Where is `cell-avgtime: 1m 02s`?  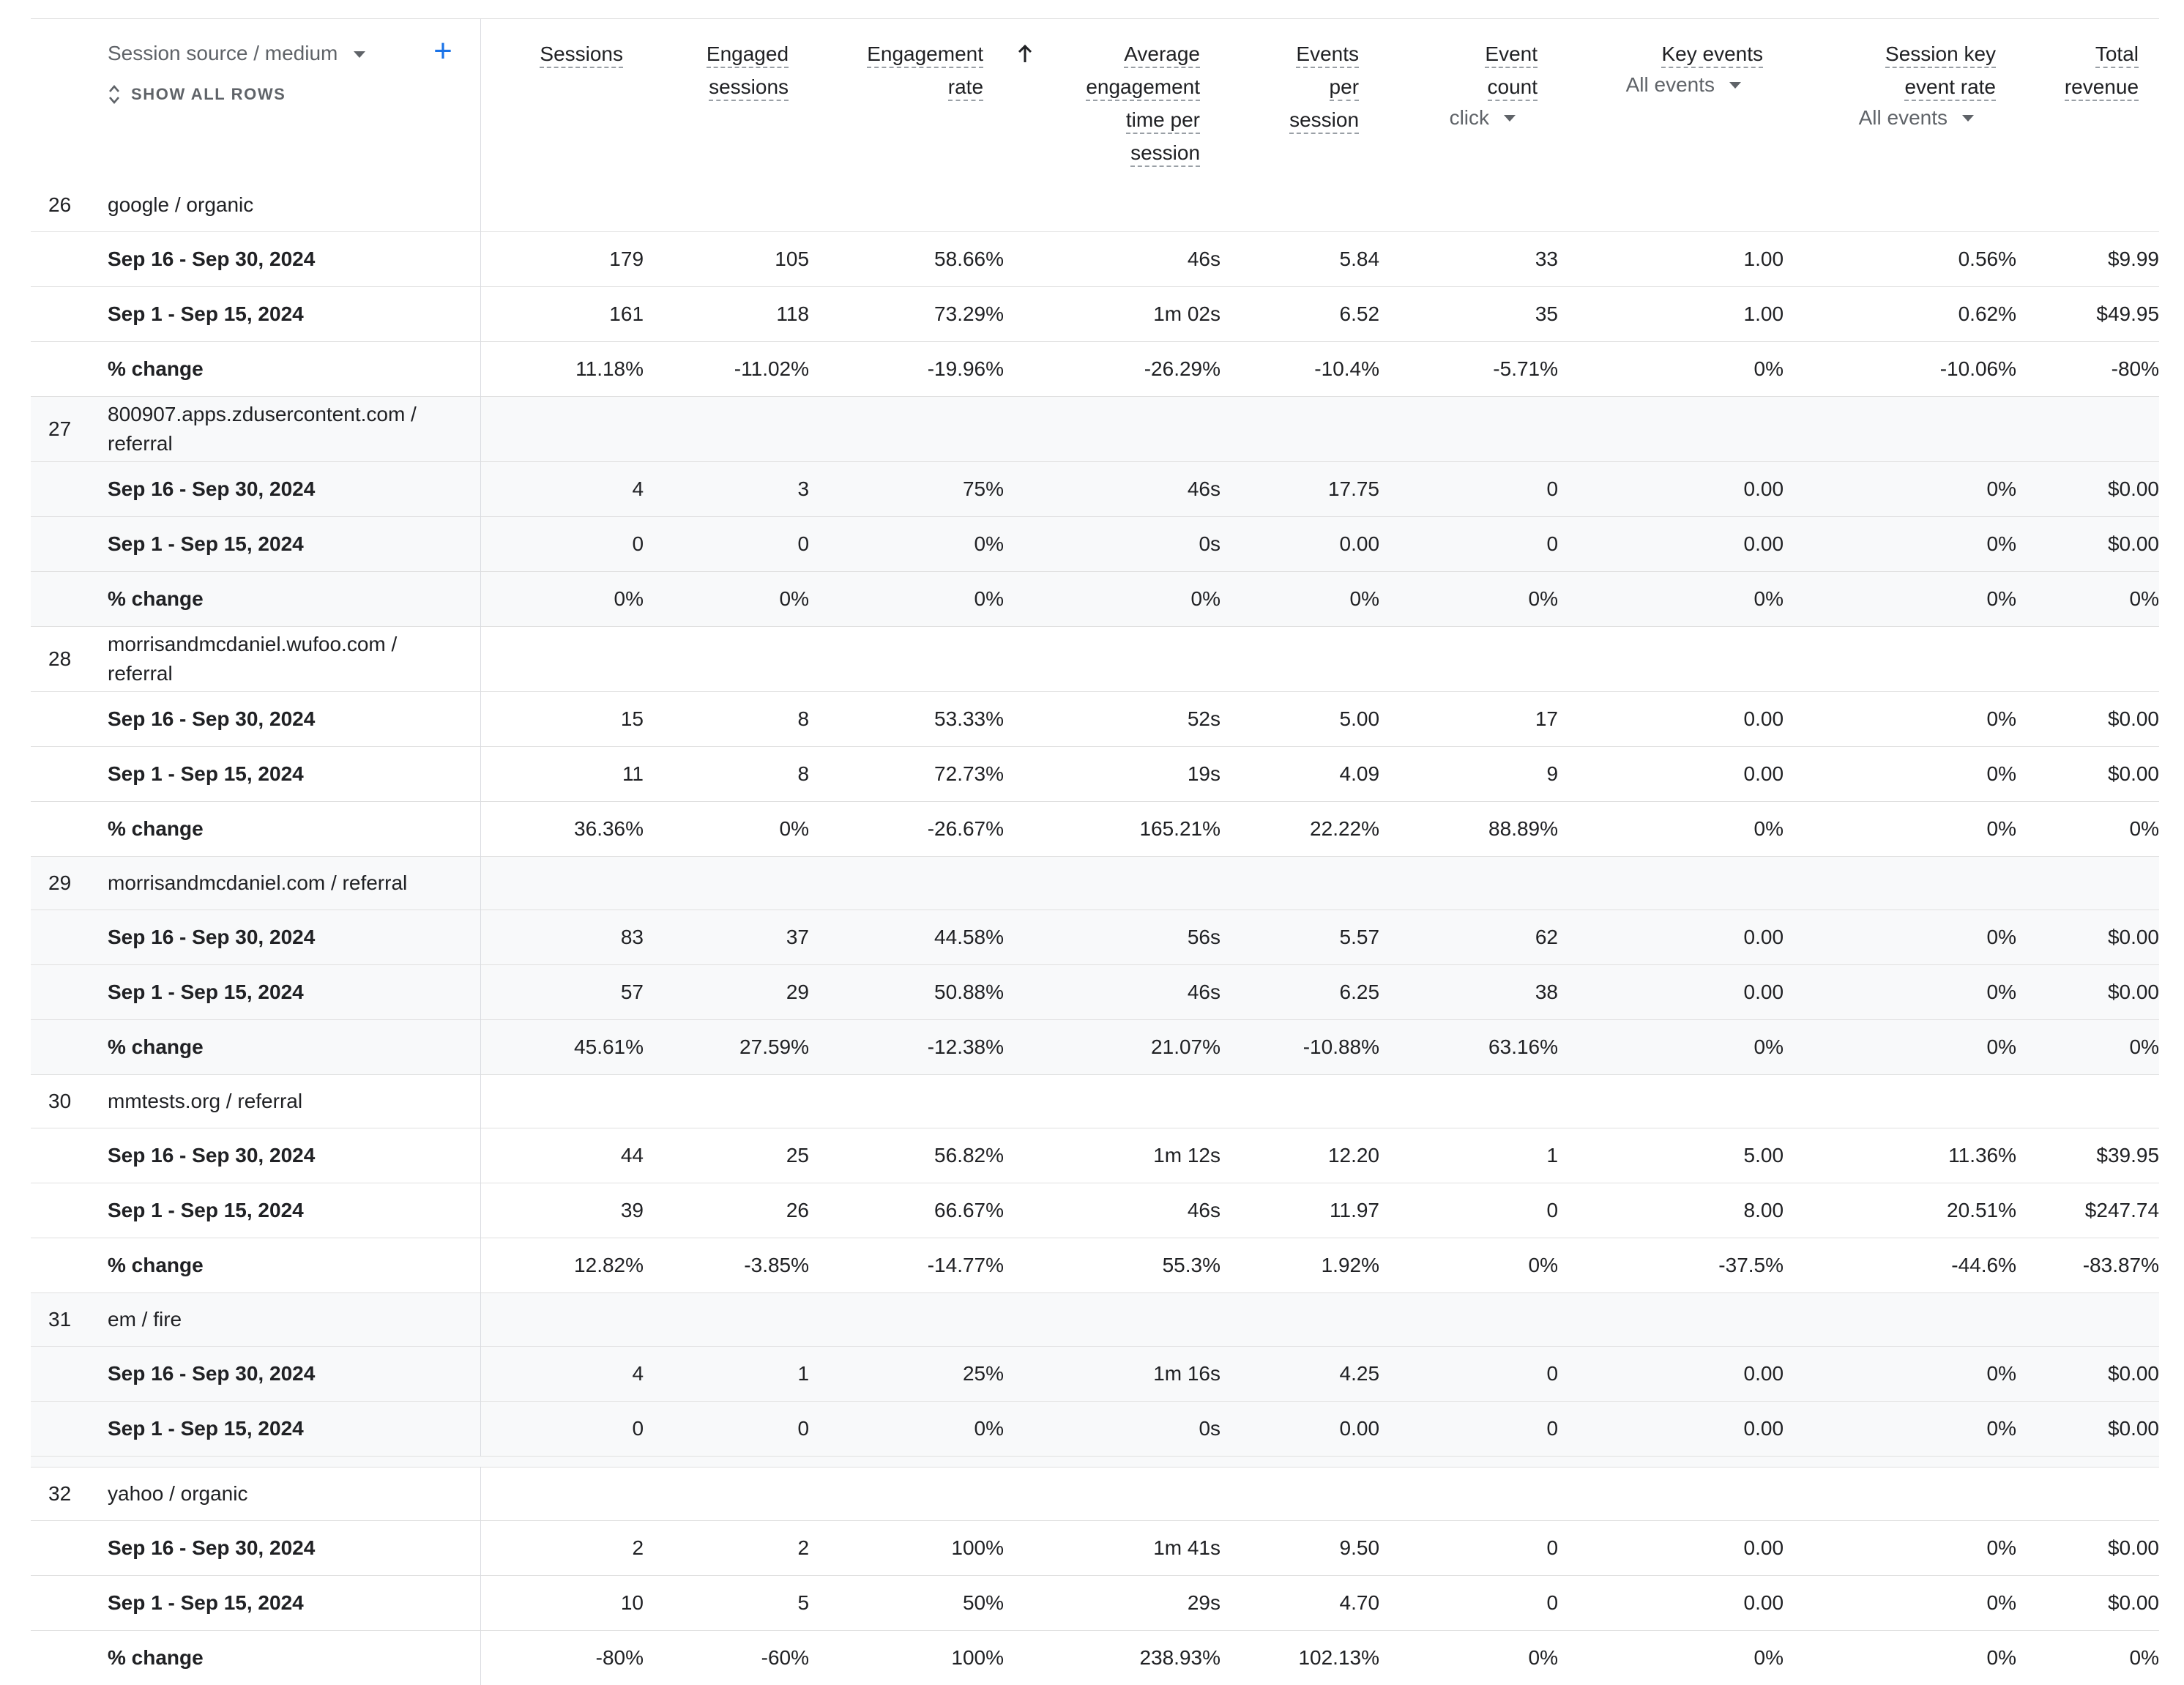
cell-avgtime: 1m 02s is located at coordinates (1112, 315).